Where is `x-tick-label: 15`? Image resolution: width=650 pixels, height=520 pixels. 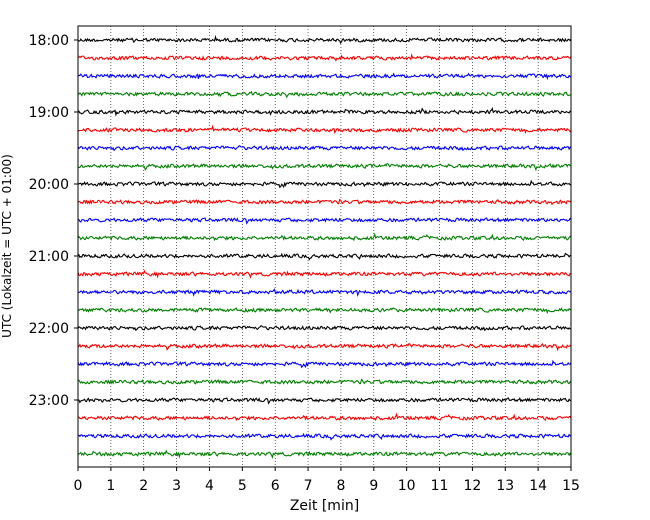
x-tick-label: 15 is located at coordinates (571, 486).